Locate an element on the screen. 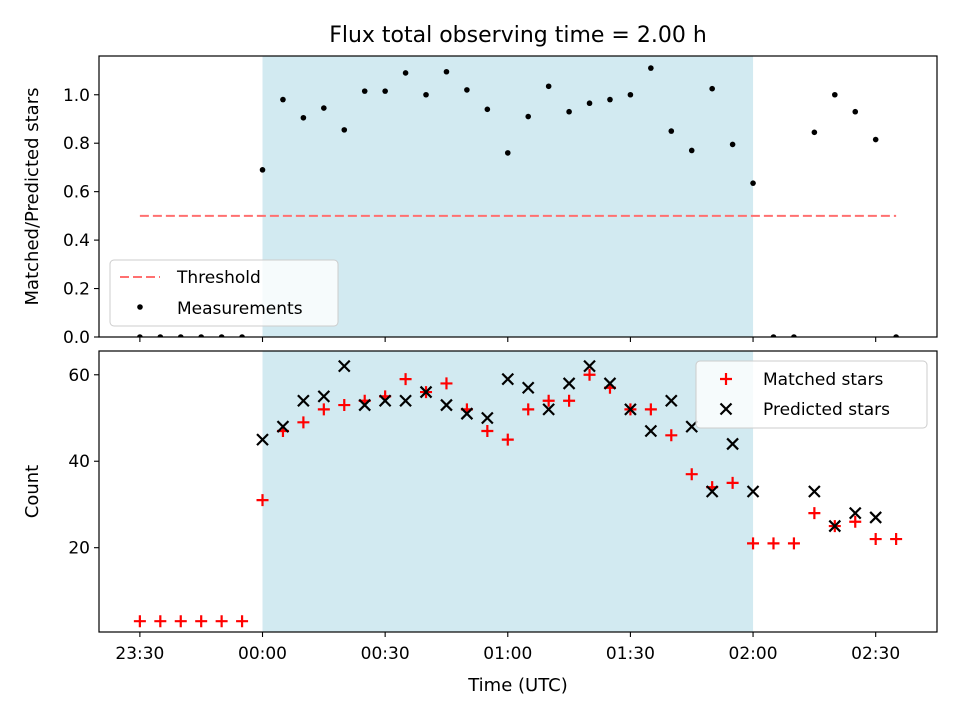 Image resolution: width=960 pixels, height=720 pixels. x-tick-label: 00:30 is located at coordinates (385, 654).